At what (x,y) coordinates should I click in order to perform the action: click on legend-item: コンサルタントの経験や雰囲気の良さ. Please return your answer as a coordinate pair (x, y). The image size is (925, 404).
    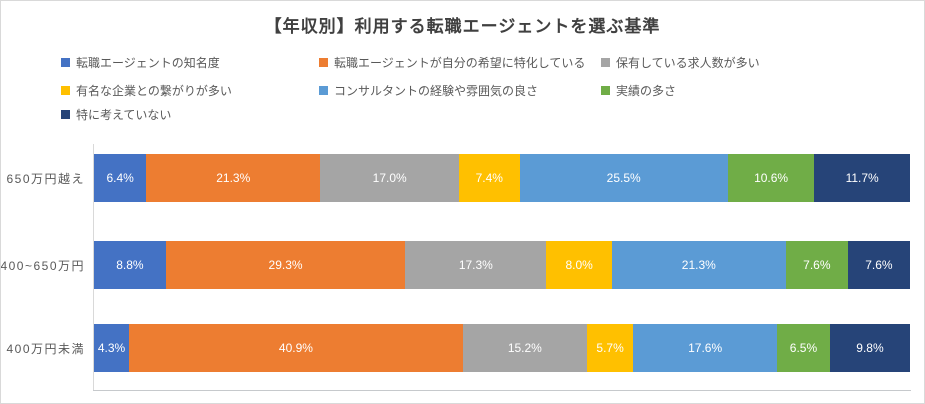
    Looking at the image, I should click on (428, 90).